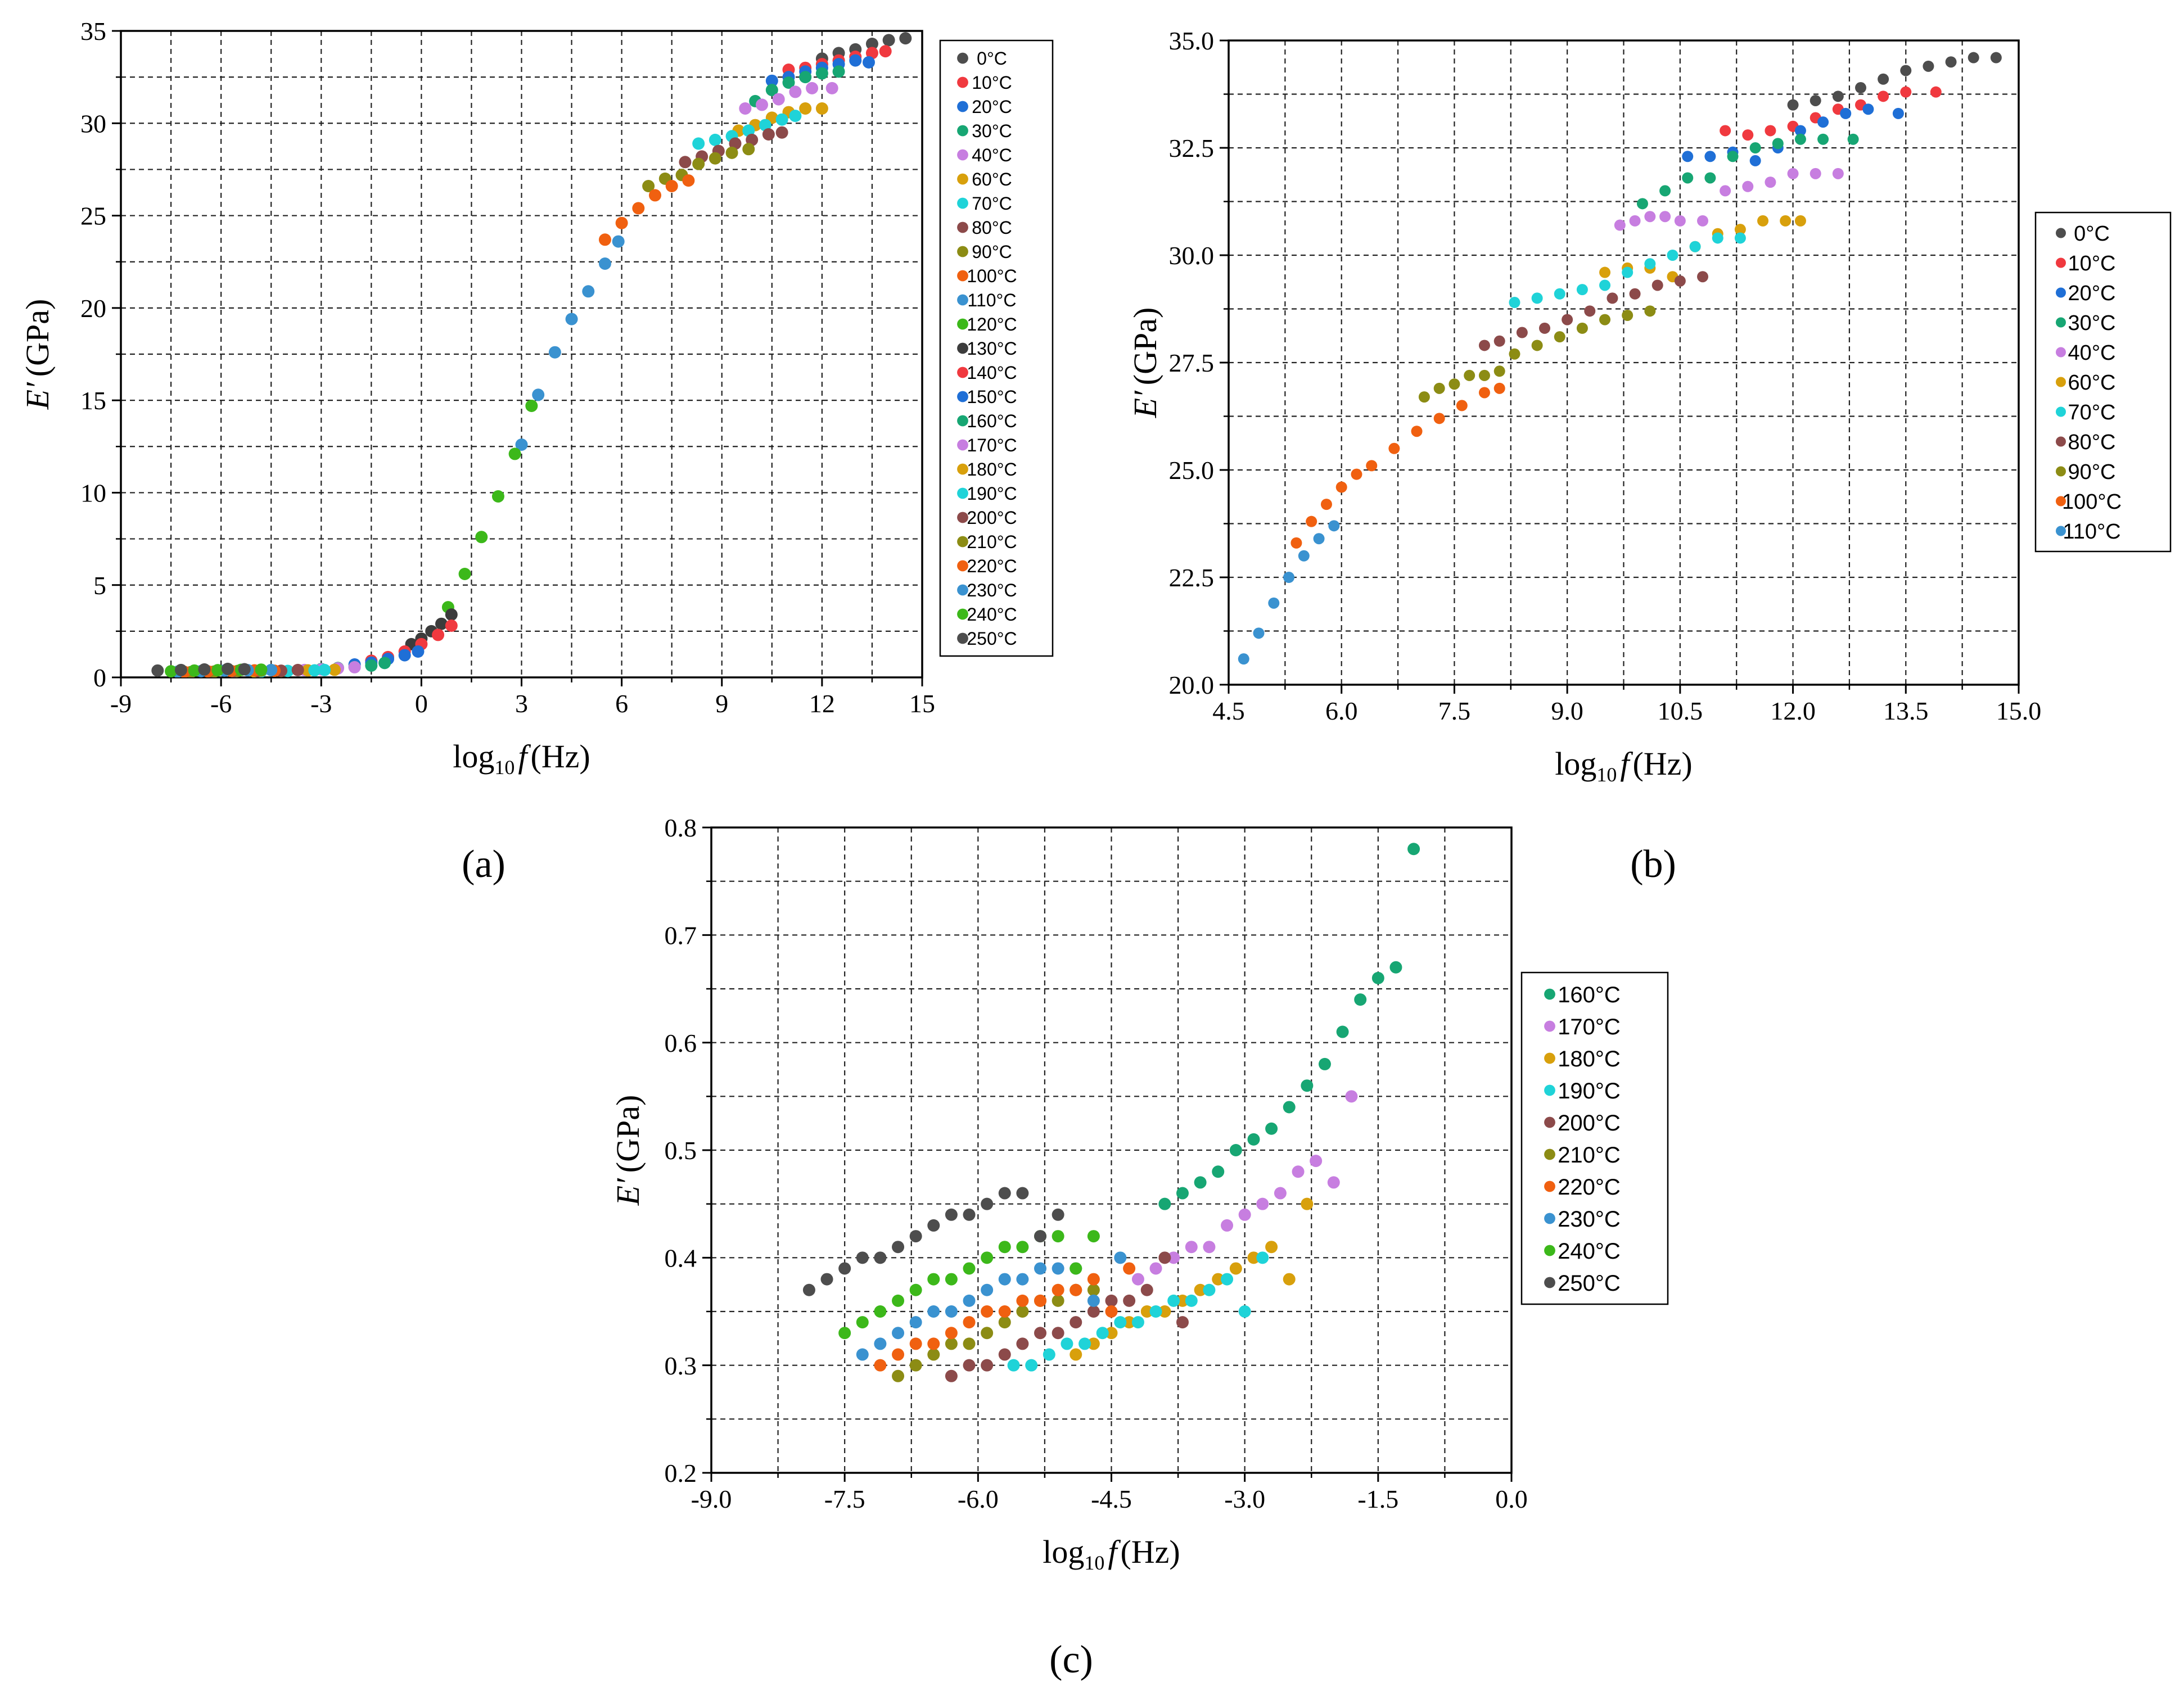  I want to click on x-tick-label: 15.0, so click(2019, 711).